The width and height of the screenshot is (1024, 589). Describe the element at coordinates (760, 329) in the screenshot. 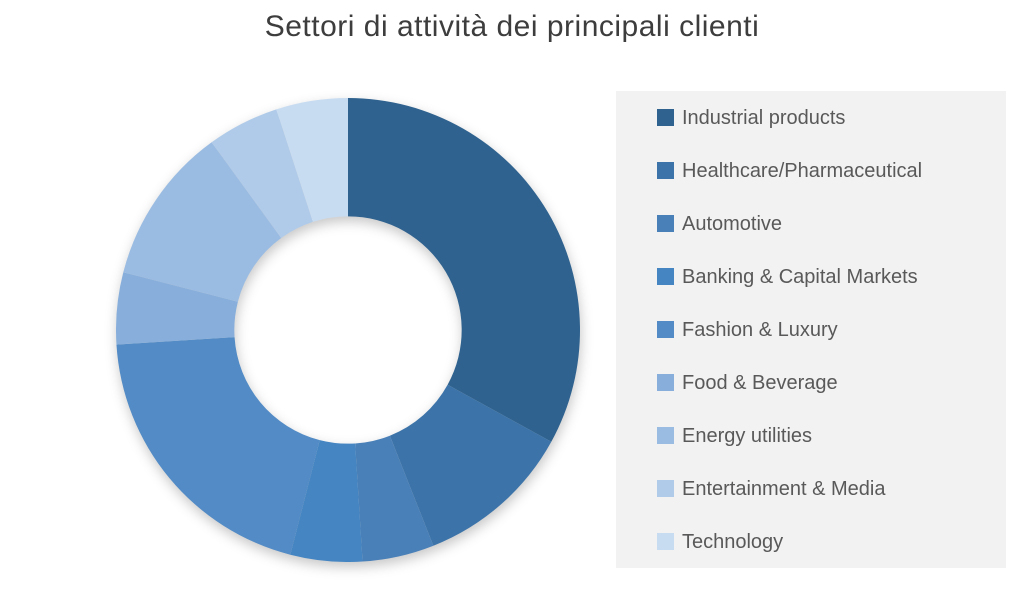

I see `legend-label: Fashion & Luxury` at that location.